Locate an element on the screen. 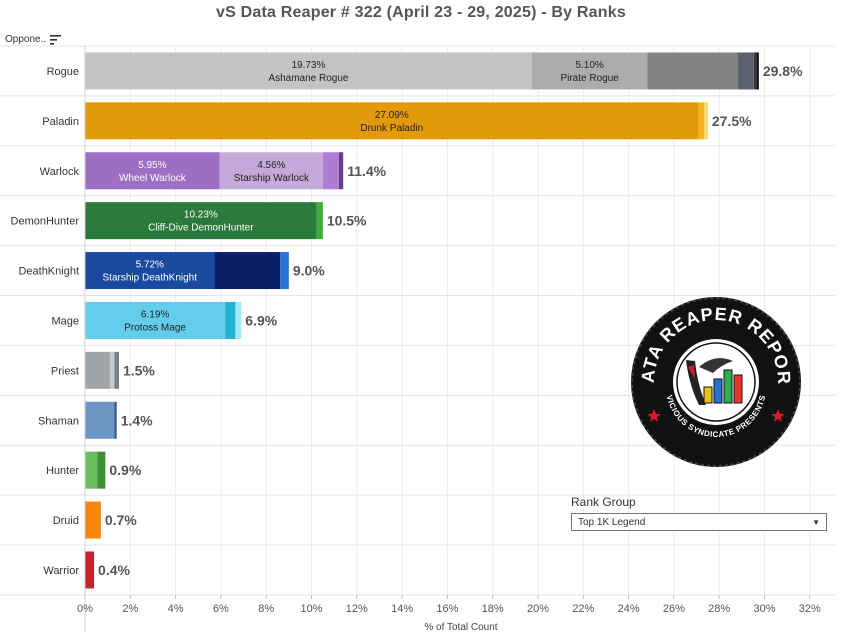 This screenshot has width=842, height=643. x-tick-label: 12% is located at coordinates (357, 609).